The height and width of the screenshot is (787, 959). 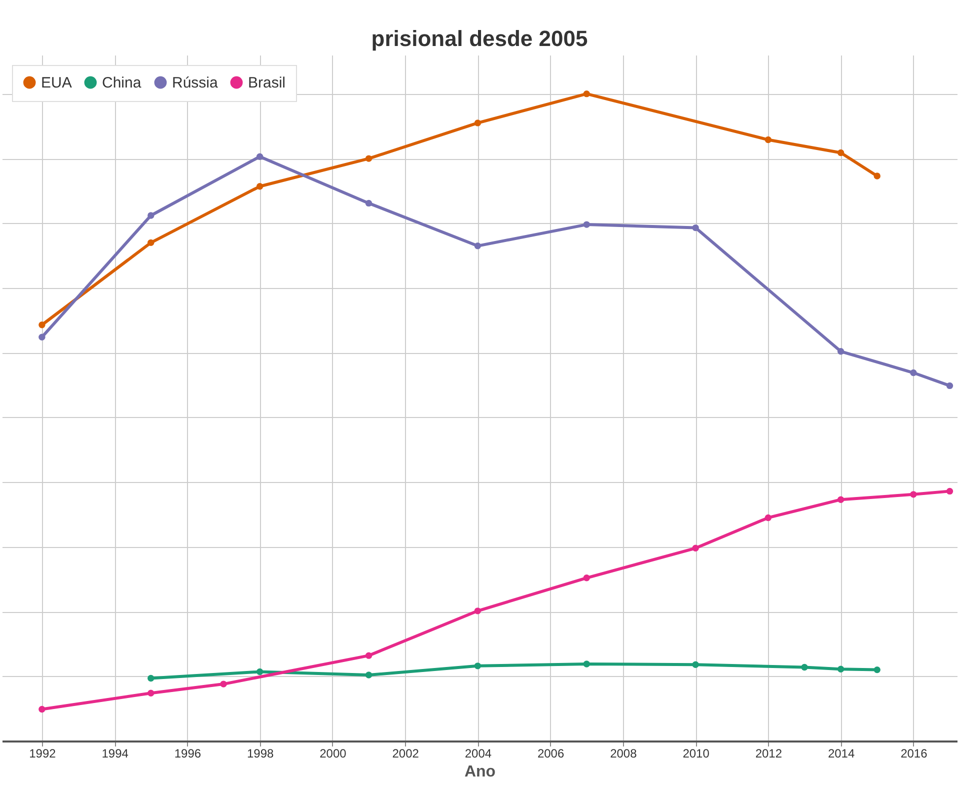 What do you see at coordinates (122, 83) in the screenshot?
I see `legend-label: China` at bounding box center [122, 83].